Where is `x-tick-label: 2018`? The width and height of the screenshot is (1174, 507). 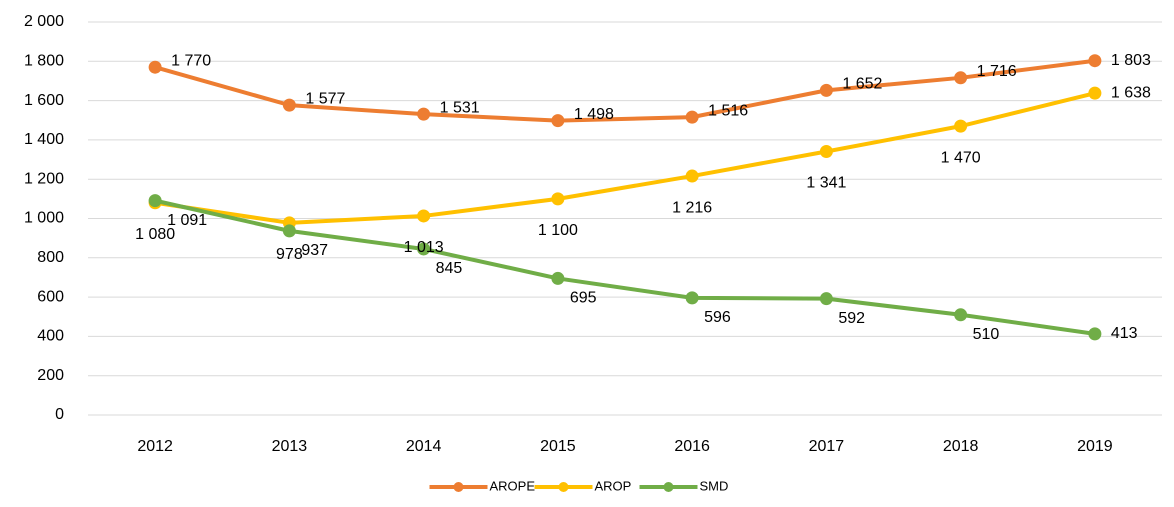 x-tick-label: 2018 is located at coordinates (961, 446).